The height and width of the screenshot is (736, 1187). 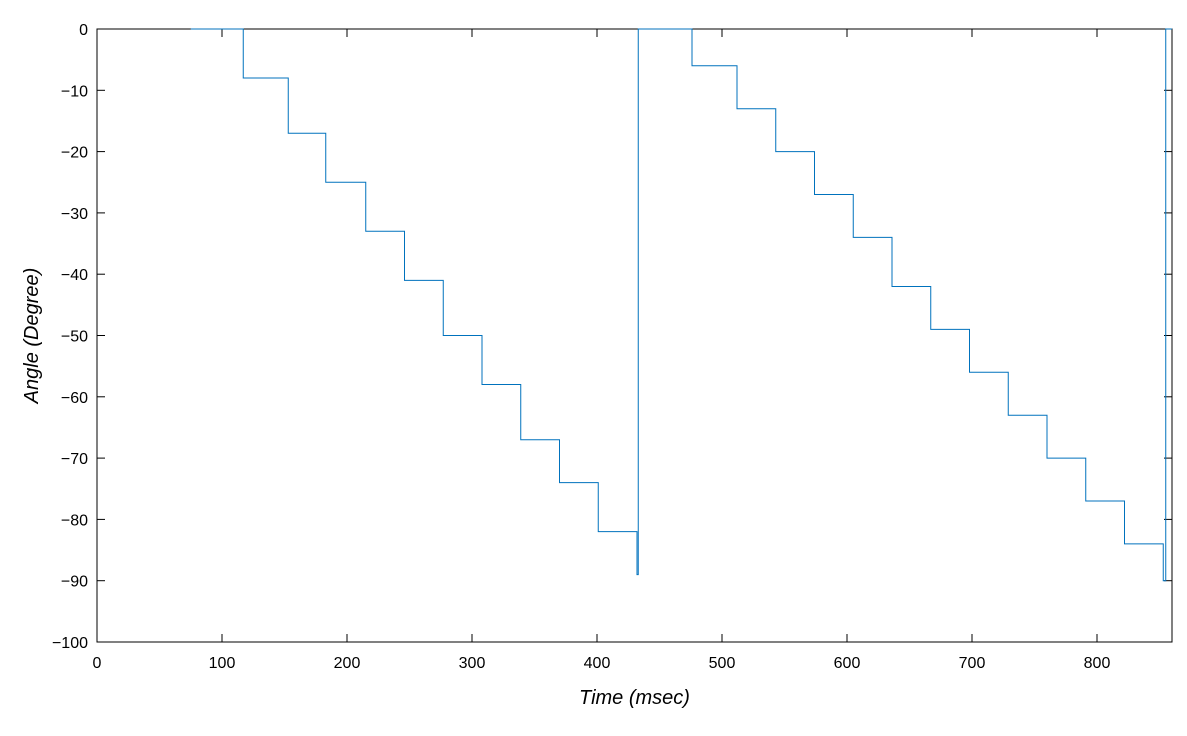 I want to click on y-tick-label: −90, so click(x=74, y=582).